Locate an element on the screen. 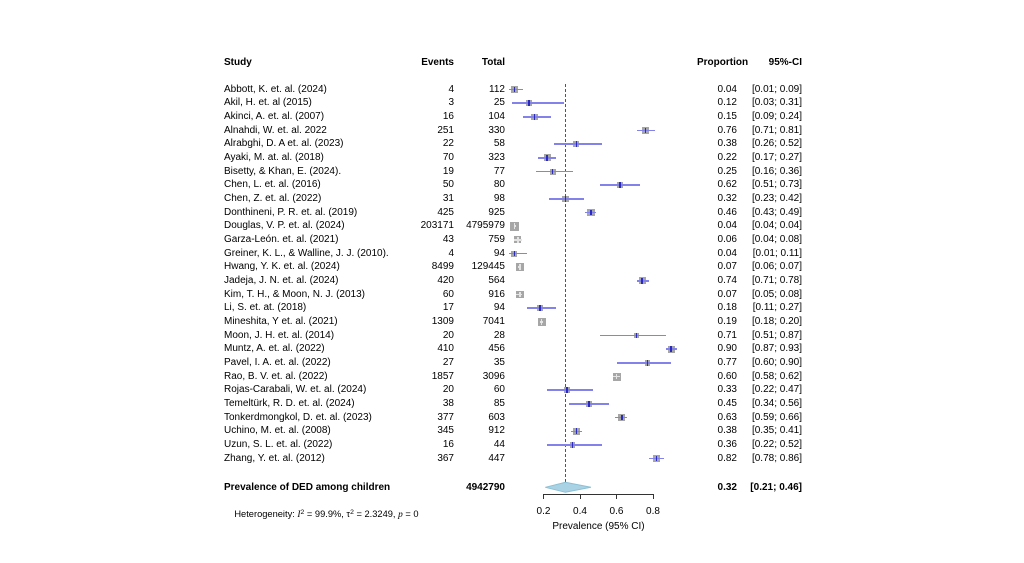 The image size is (1024, 563). column-header-study: Study is located at coordinates (238, 63).